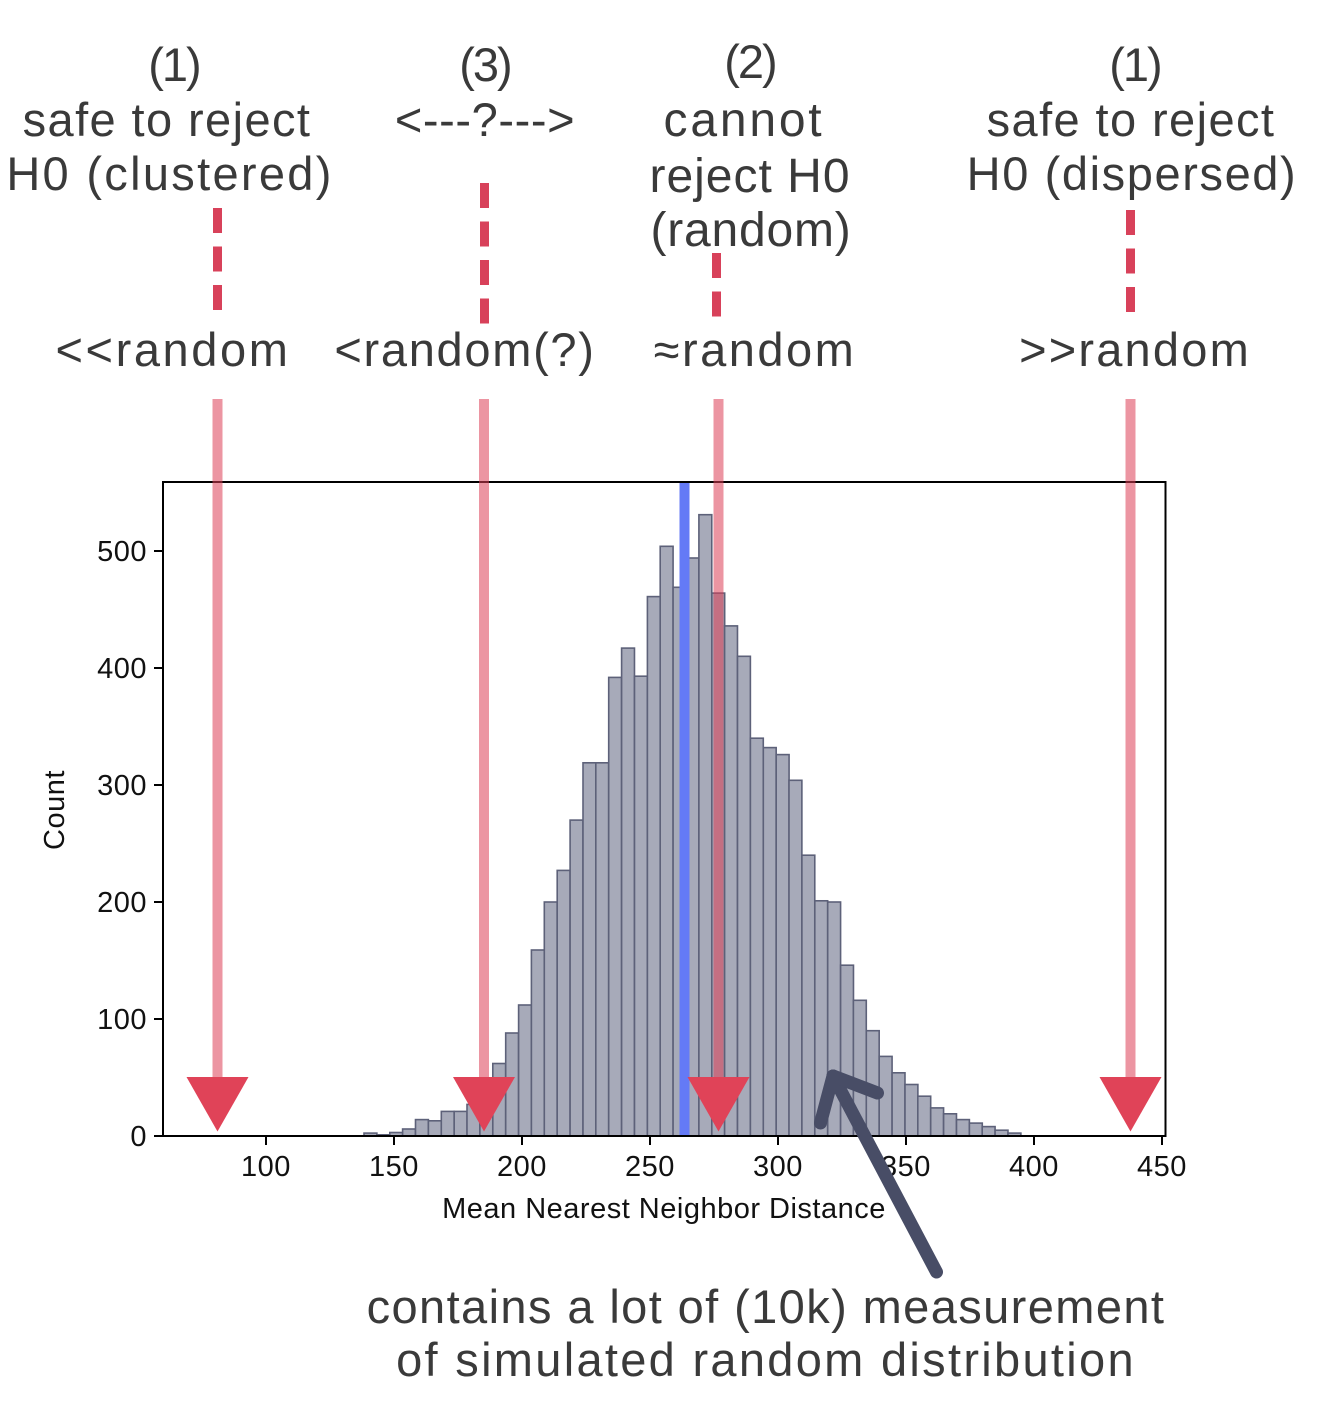  Describe the element at coordinates (172, 349) in the screenshot. I see `svg-text: <<random` at that location.